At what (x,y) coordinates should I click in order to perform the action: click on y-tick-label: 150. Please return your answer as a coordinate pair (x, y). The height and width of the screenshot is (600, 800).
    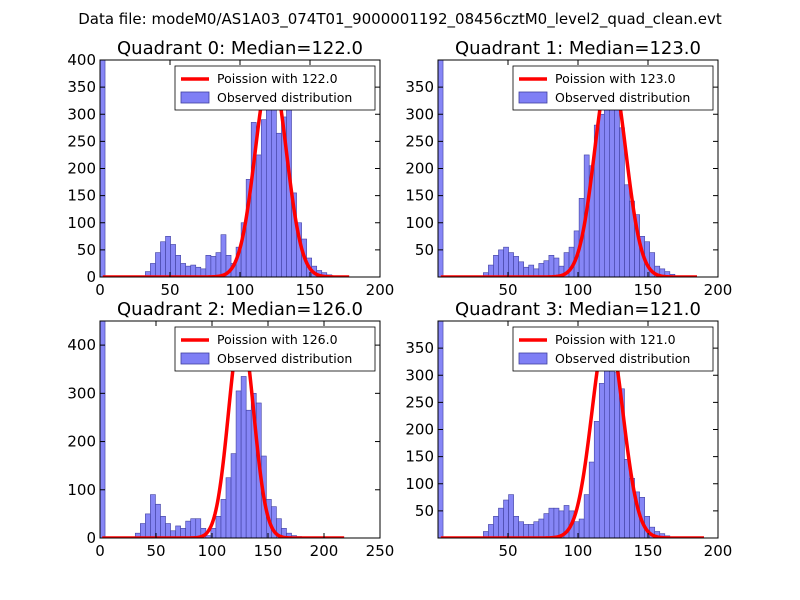
    Looking at the image, I should click on (419, 457).